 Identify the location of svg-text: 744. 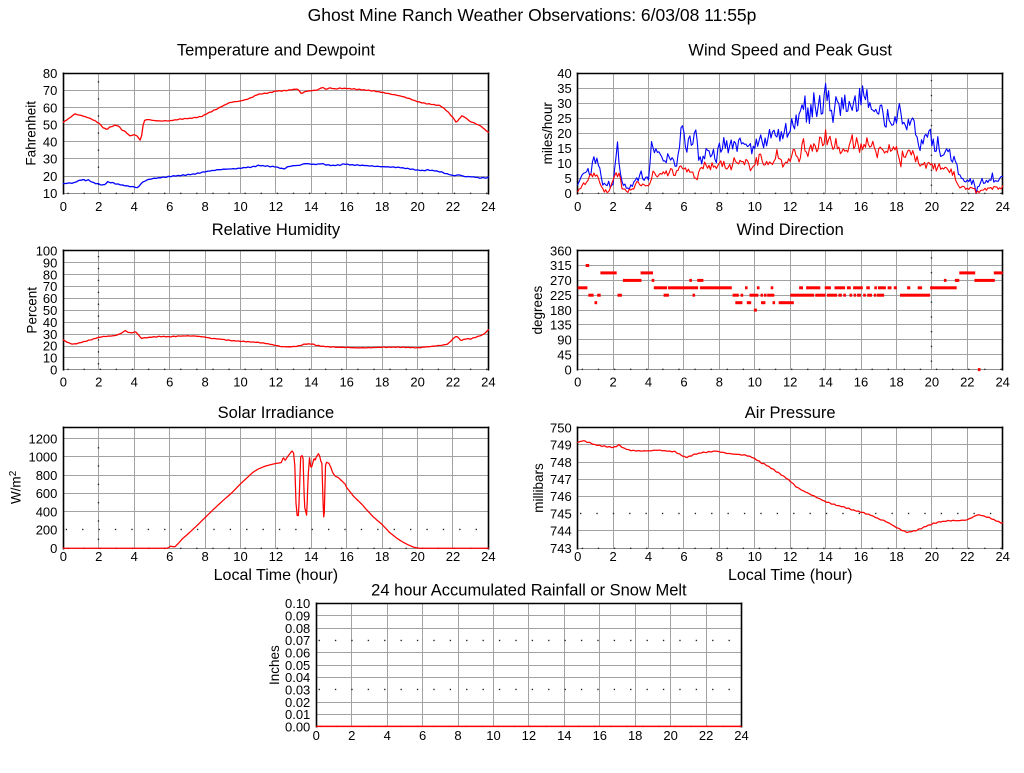
(561, 531).